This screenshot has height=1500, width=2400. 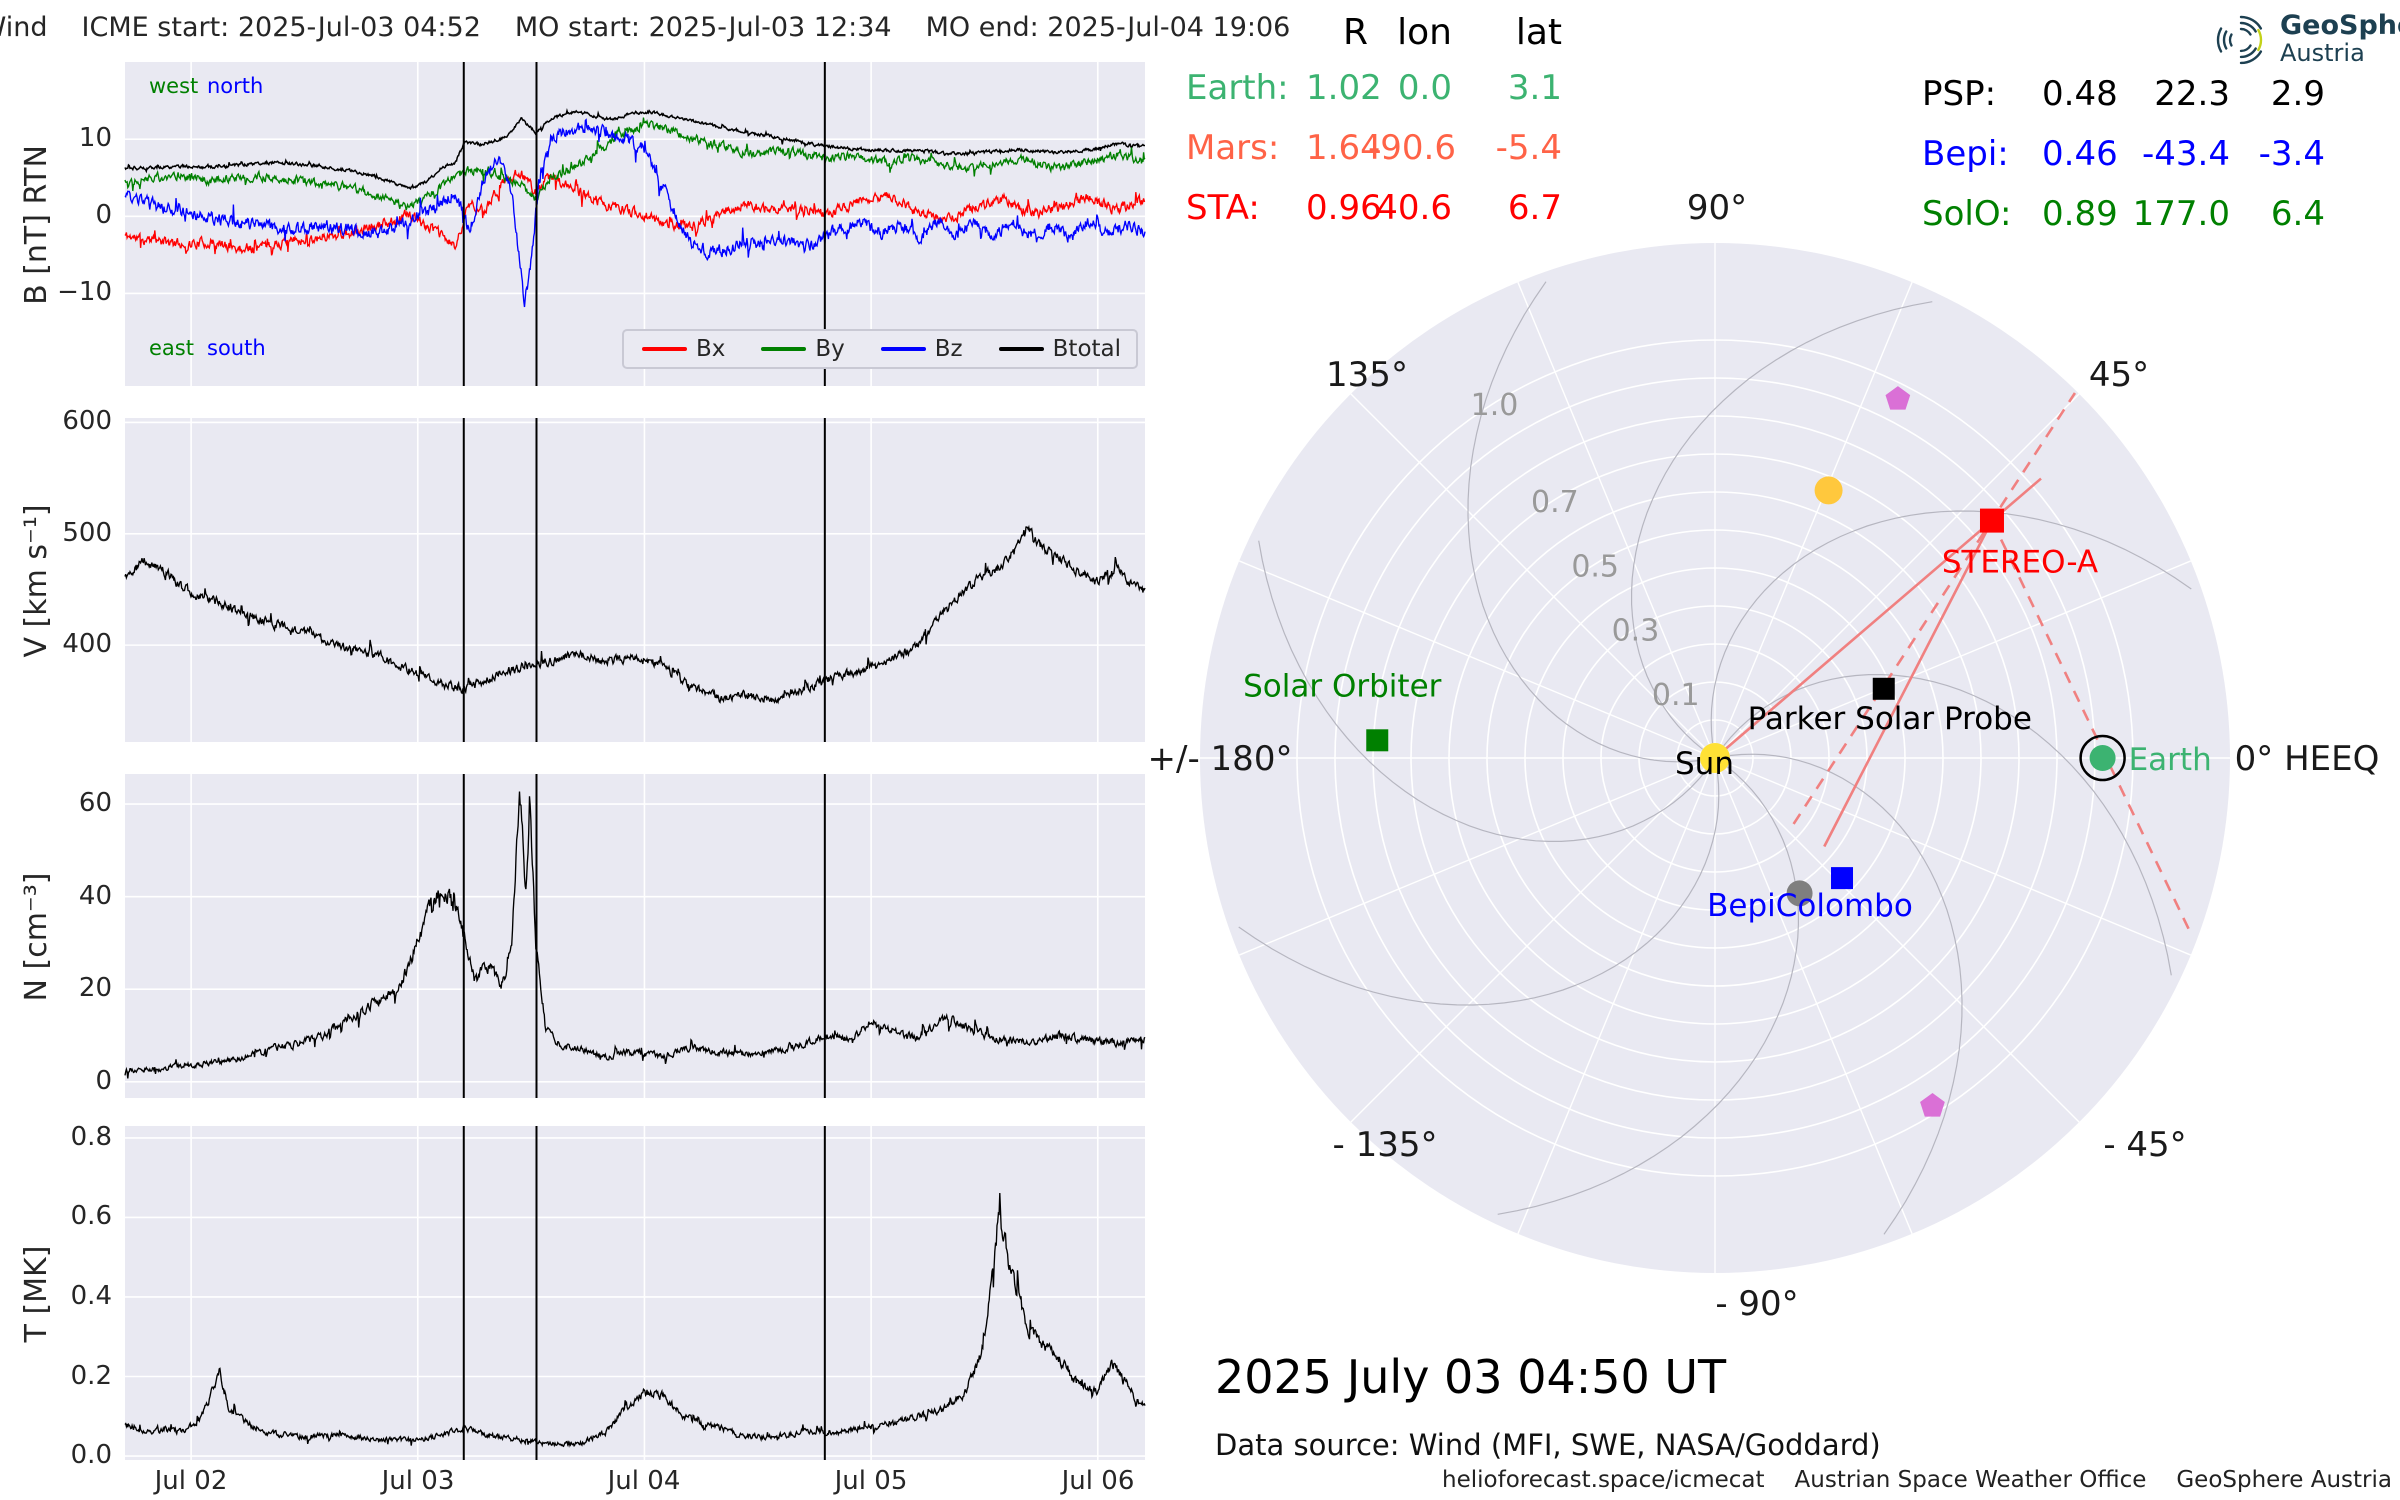 I want to click on parker-solar-probe-label: Parker Solar Probe, so click(x=1890, y=719).